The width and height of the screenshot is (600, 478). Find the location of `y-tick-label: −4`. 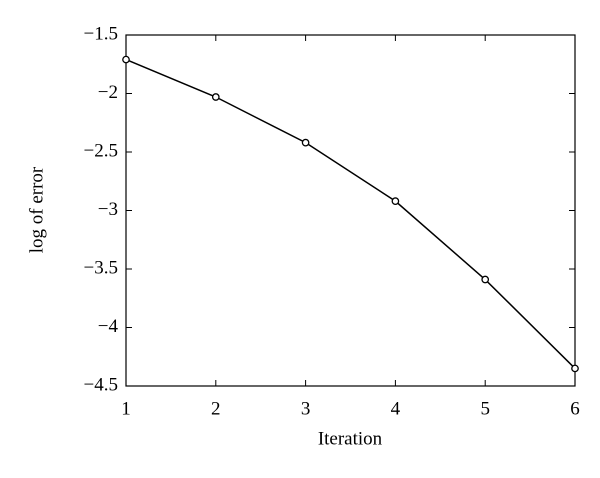

y-tick-label: −4 is located at coordinates (108, 326).